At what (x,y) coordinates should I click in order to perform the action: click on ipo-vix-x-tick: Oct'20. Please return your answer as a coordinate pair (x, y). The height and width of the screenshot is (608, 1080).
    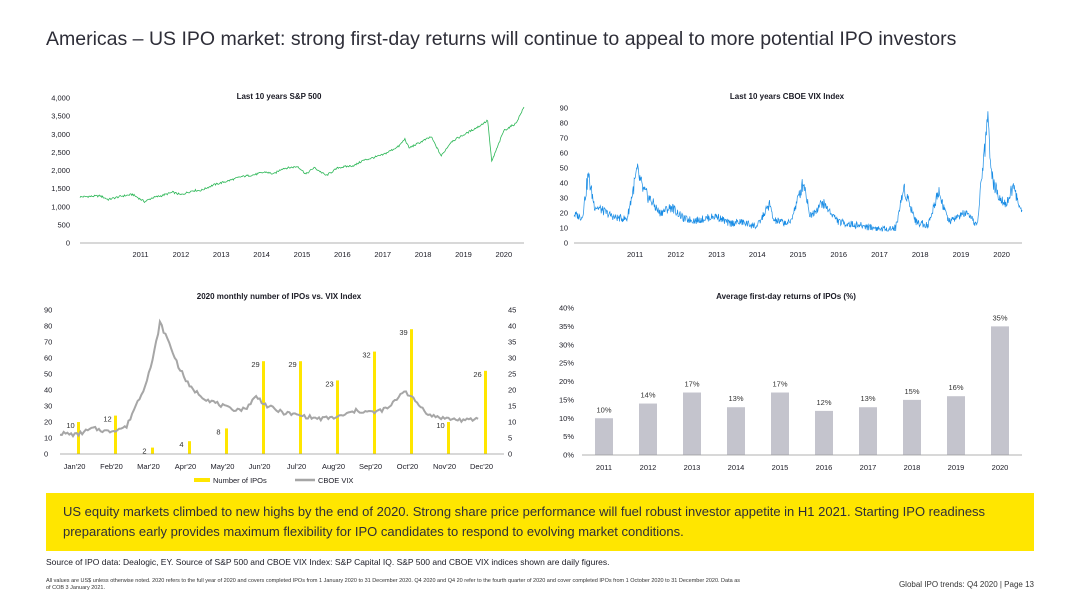
    Looking at the image, I should click on (407, 466).